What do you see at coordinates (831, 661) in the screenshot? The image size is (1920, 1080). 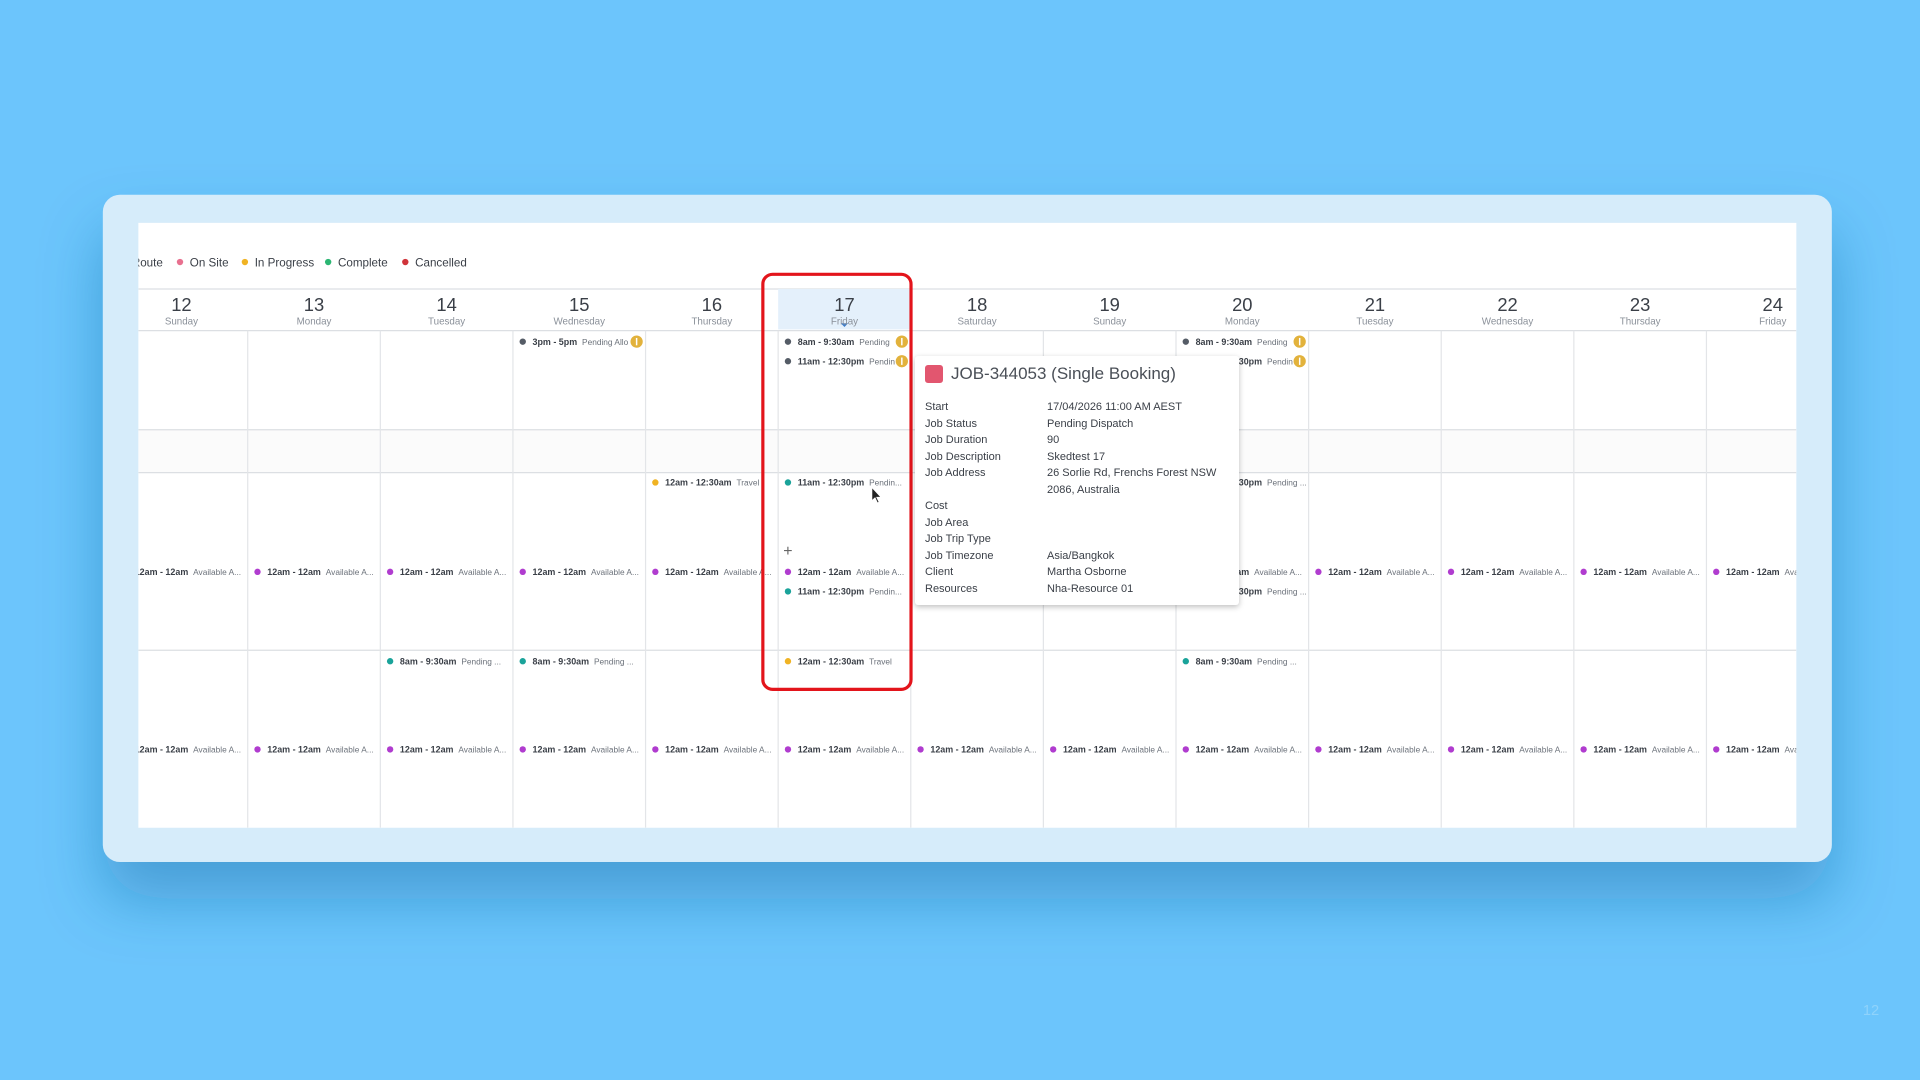 I see `event-time: 12am - 12:30am` at bounding box center [831, 661].